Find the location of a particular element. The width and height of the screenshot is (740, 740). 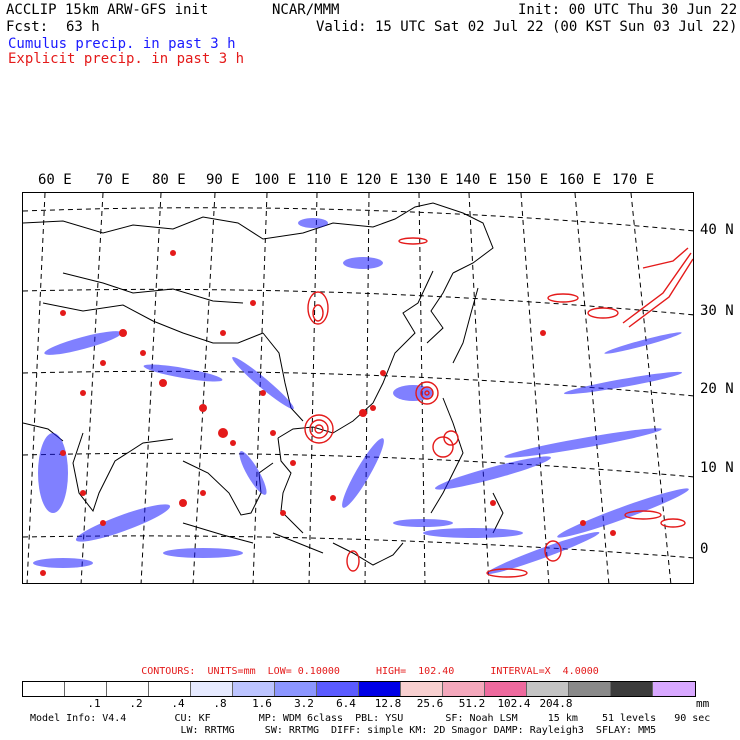

scale-tick-label: .1 is located at coordinates (94, 703).